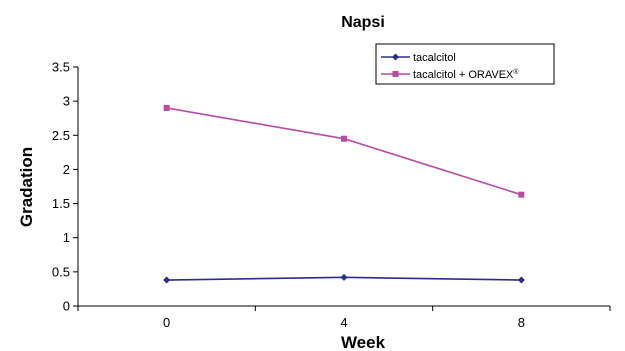  Describe the element at coordinates (66, 169) in the screenshot. I see `y-tick-label: 2` at that location.